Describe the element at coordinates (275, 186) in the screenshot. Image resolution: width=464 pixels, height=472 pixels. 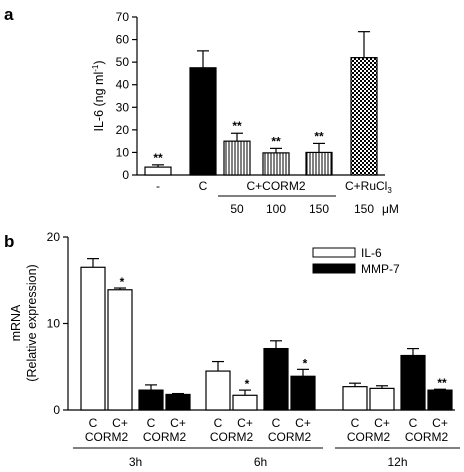
I see `panel-a-label-corm2: C+CORM2` at that location.